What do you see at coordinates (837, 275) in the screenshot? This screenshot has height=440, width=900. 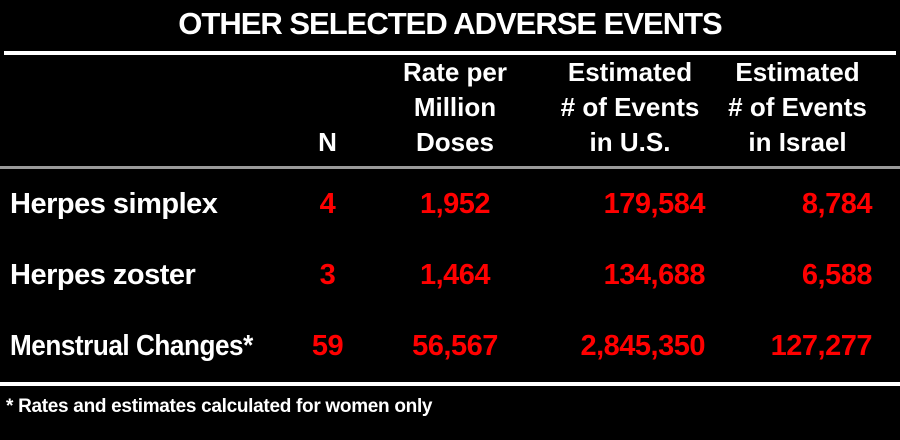 I see `israel-events-value: 6,588` at bounding box center [837, 275].